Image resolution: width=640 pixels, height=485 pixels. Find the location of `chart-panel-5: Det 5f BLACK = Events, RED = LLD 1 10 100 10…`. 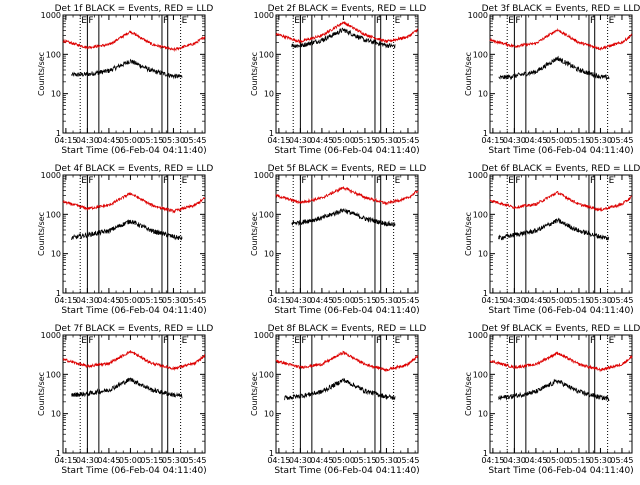

chart-panel-5: Det 5f BLACK = Events, RED = LLD 1 10 100 10… is located at coordinates (338, 240).